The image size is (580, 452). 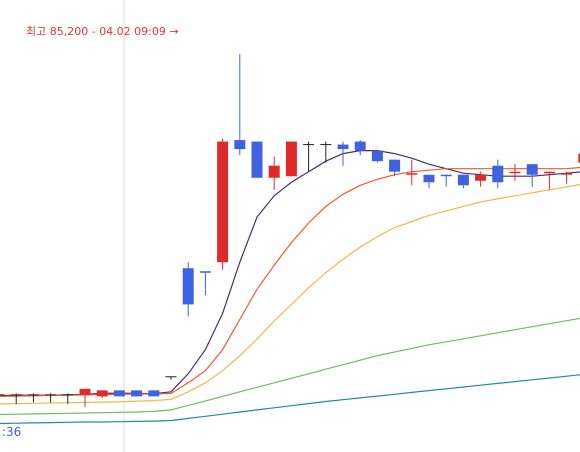 What do you see at coordinates (11, 432) in the screenshot?
I see `time-axis-label: :36` at bounding box center [11, 432].